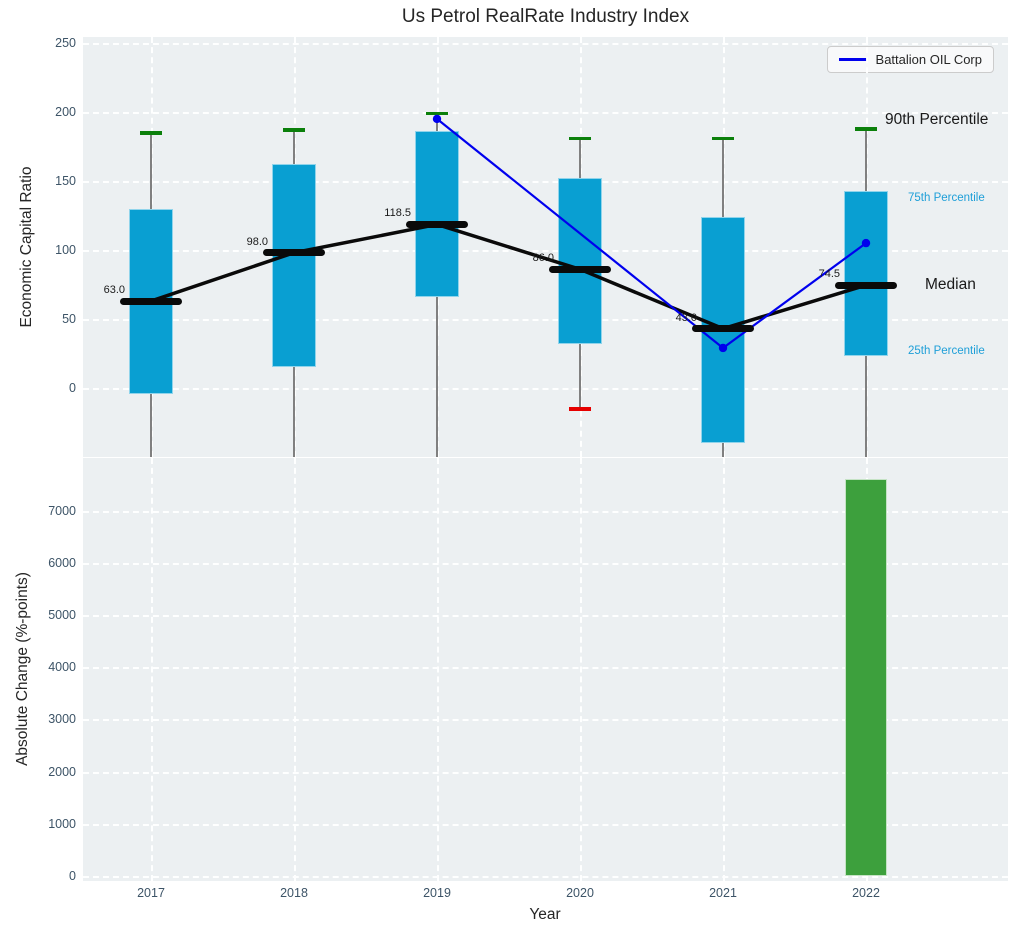 This screenshot has width=1020, height=940. Describe the element at coordinates (397, 213) in the screenshot. I see `median-value-label: 118.5` at that location.